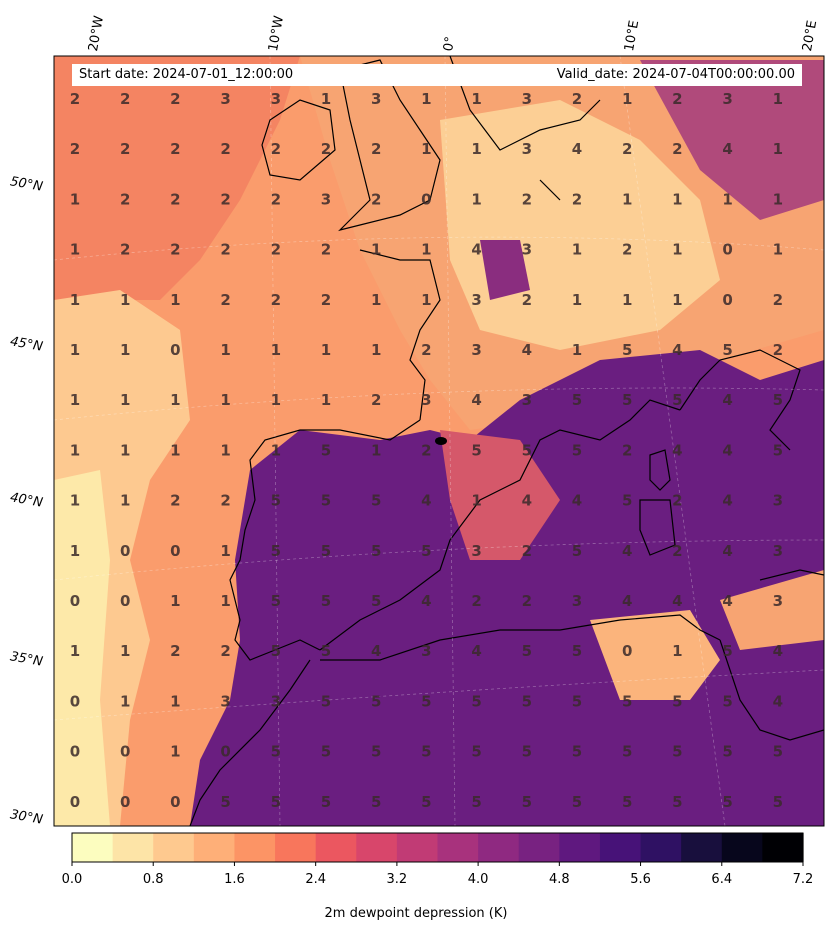 This screenshot has width=832, height=936. Describe the element at coordinates (476, 601) in the screenshot. I see `grid-value-10-8: 2` at that location.